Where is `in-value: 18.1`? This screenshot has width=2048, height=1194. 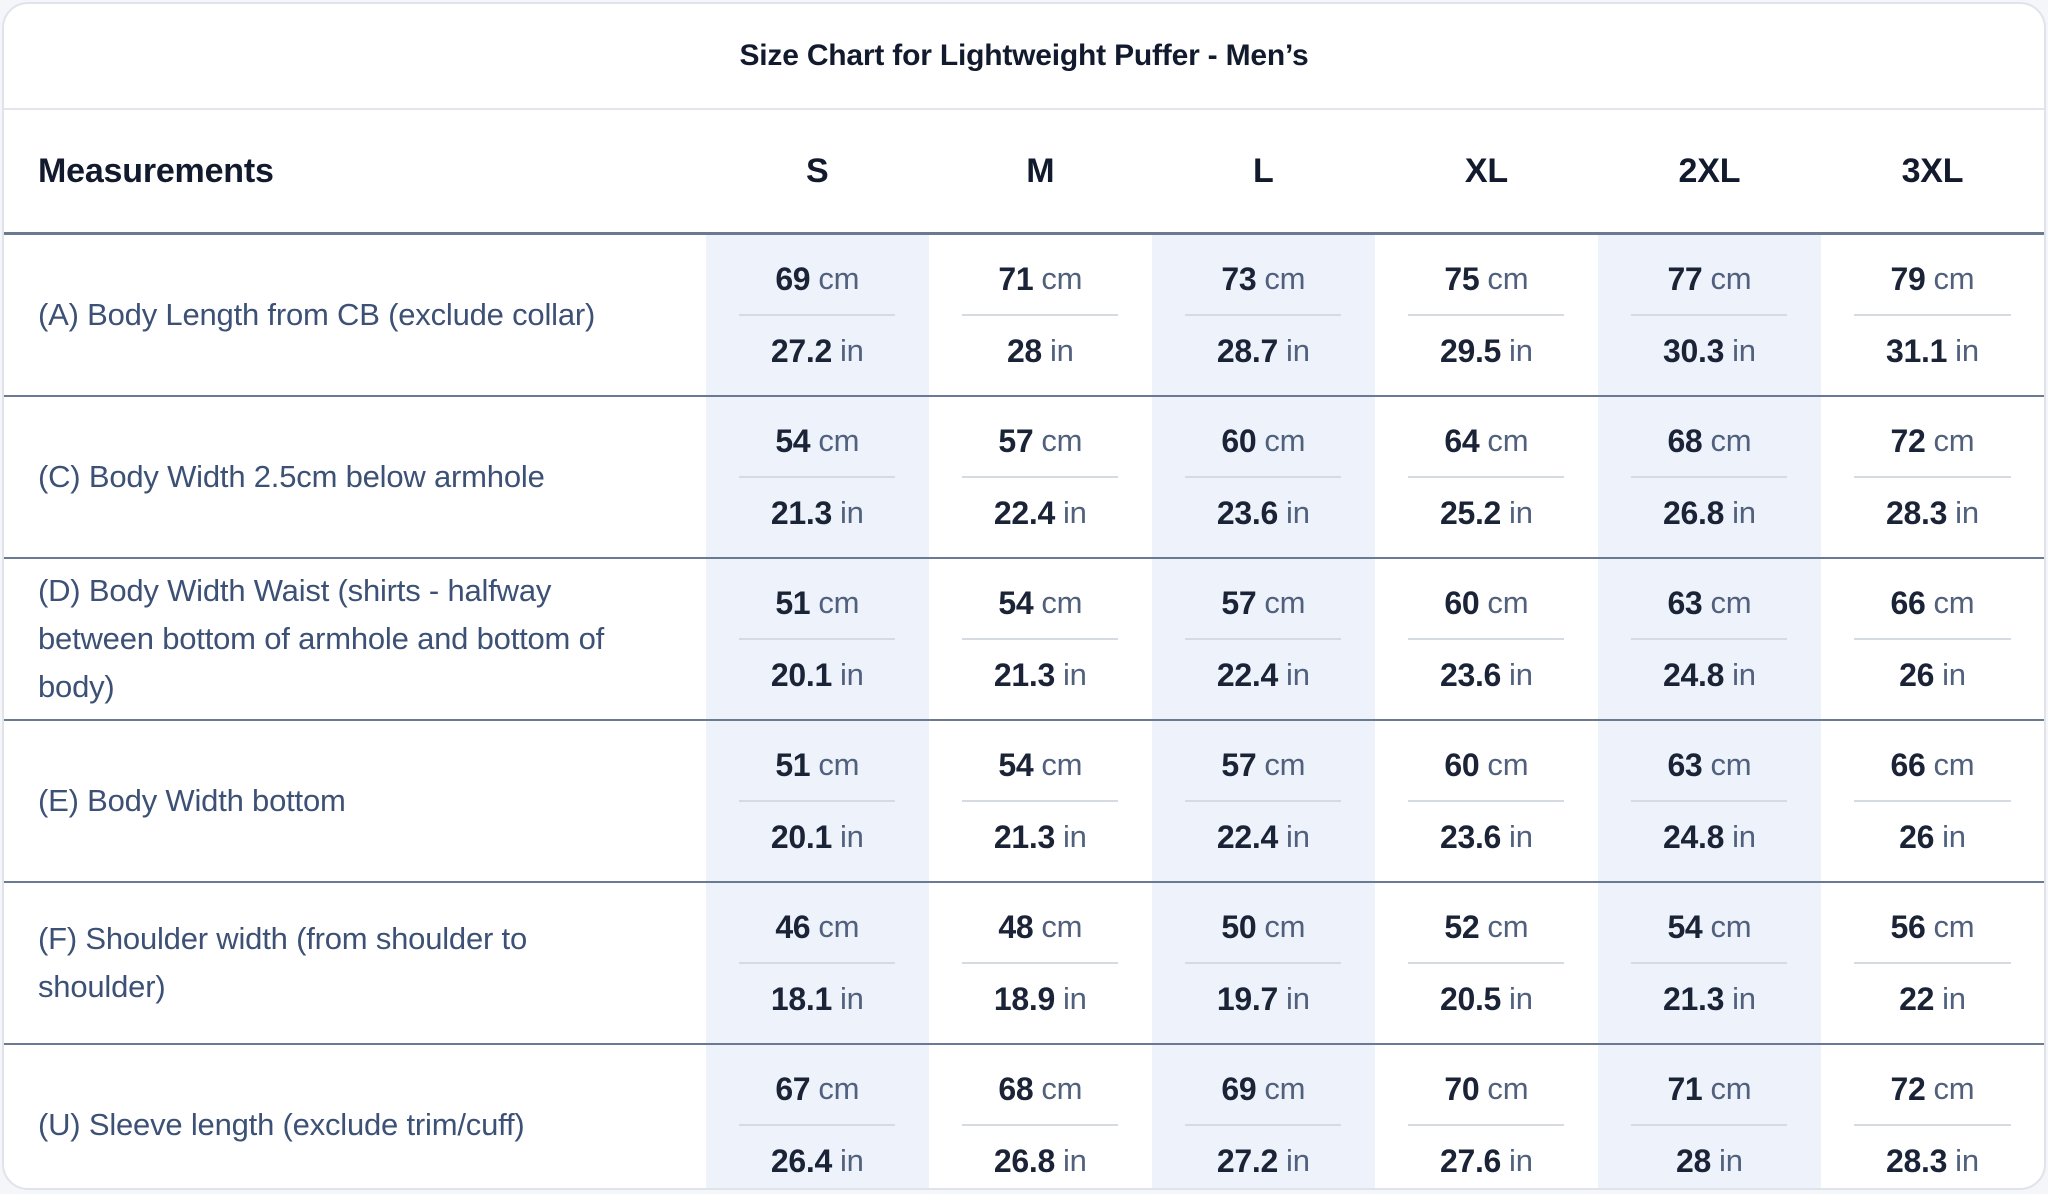
in-value: 18.1 is located at coordinates (801, 998).